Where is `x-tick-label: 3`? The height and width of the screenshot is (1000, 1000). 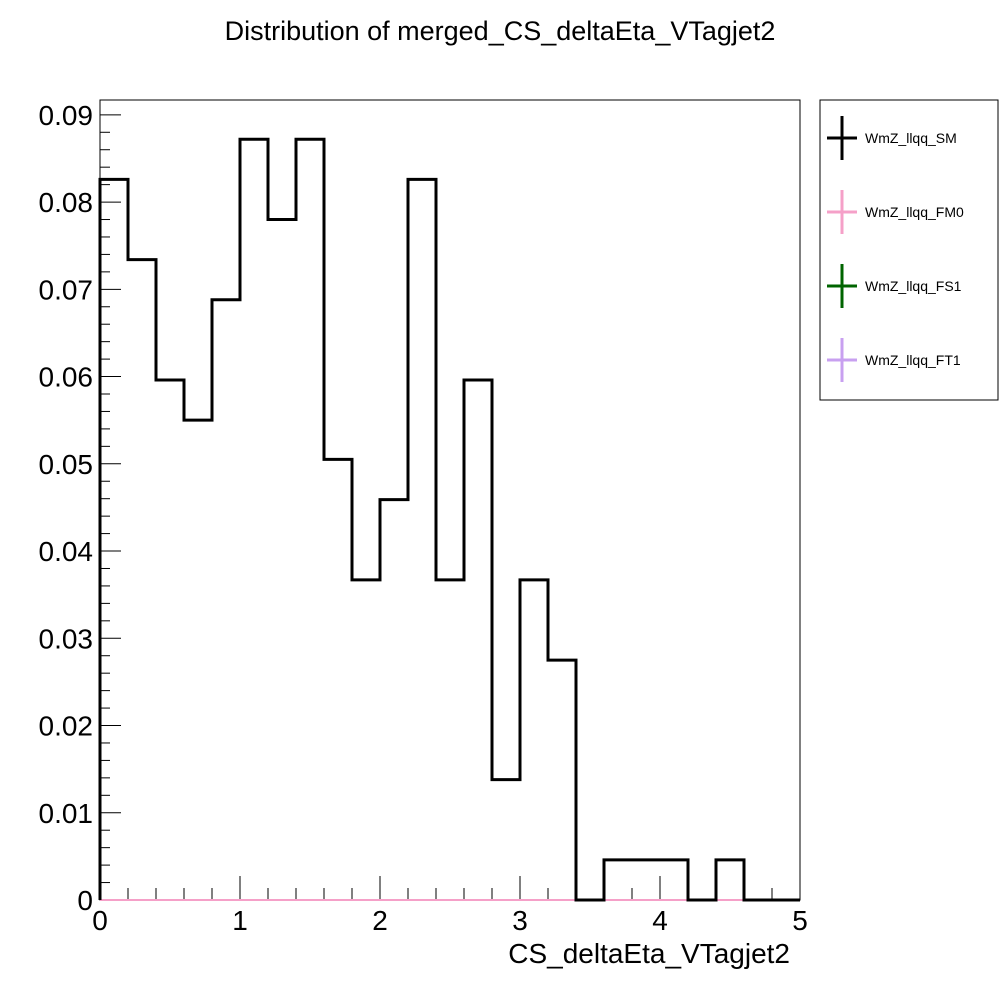 x-tick-label: 3 is located at coordinates (520, 920).